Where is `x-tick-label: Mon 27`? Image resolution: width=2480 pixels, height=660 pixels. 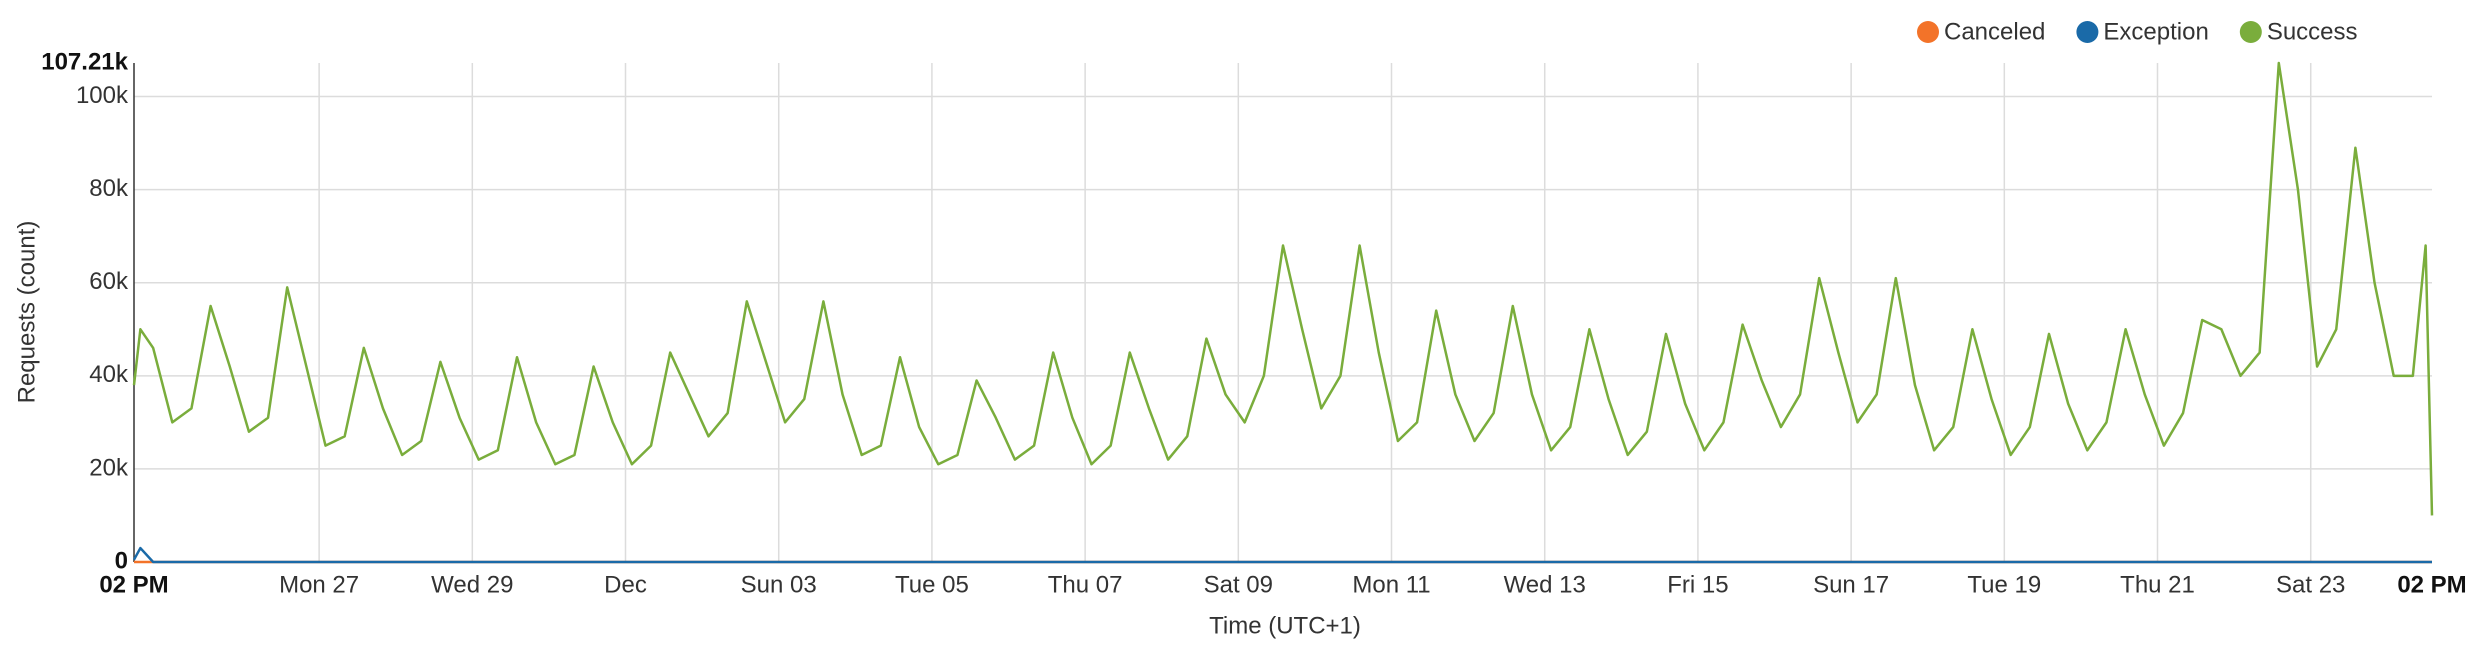 x-tick-label: Mon 27 is located at coordinates (319, 584).